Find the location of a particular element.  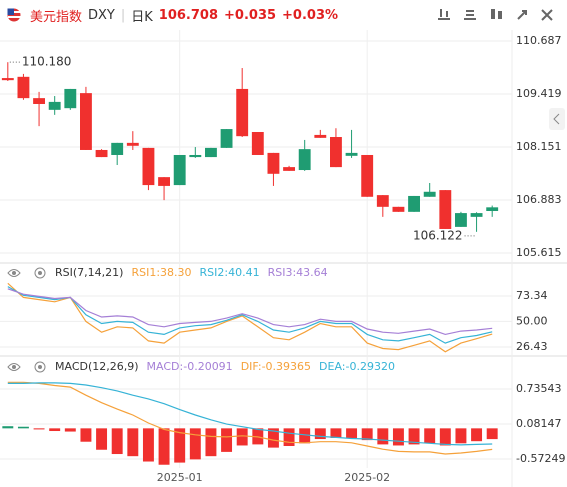

symbol-code: DXY is located at coordinates (101, 15).